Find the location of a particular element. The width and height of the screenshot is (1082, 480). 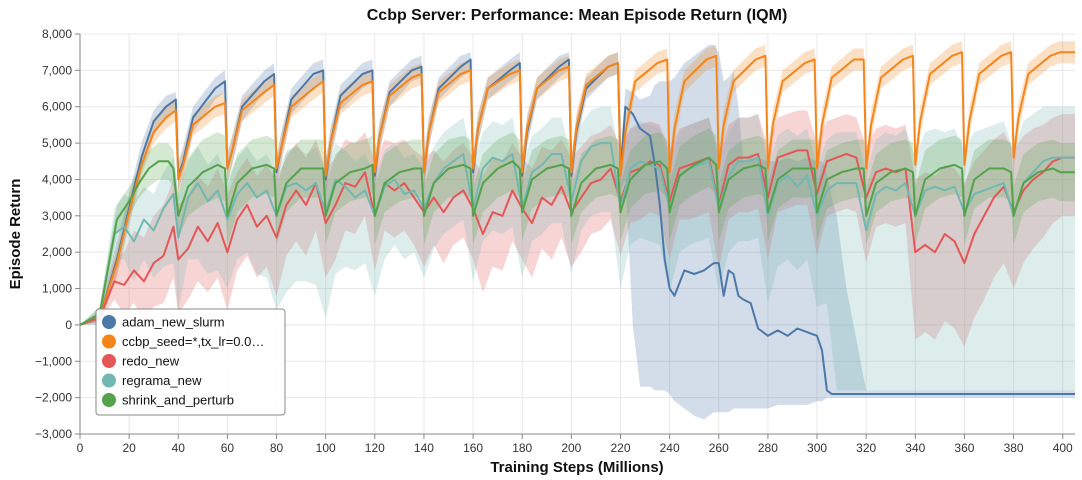

y-tick-label: 5,000 is located at coordinates (57, 143).